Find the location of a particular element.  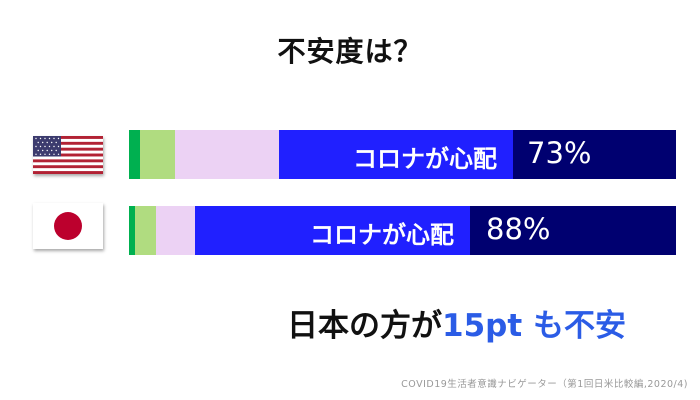

chart-title: 不安度は？ is located at coordinates (350, 51).